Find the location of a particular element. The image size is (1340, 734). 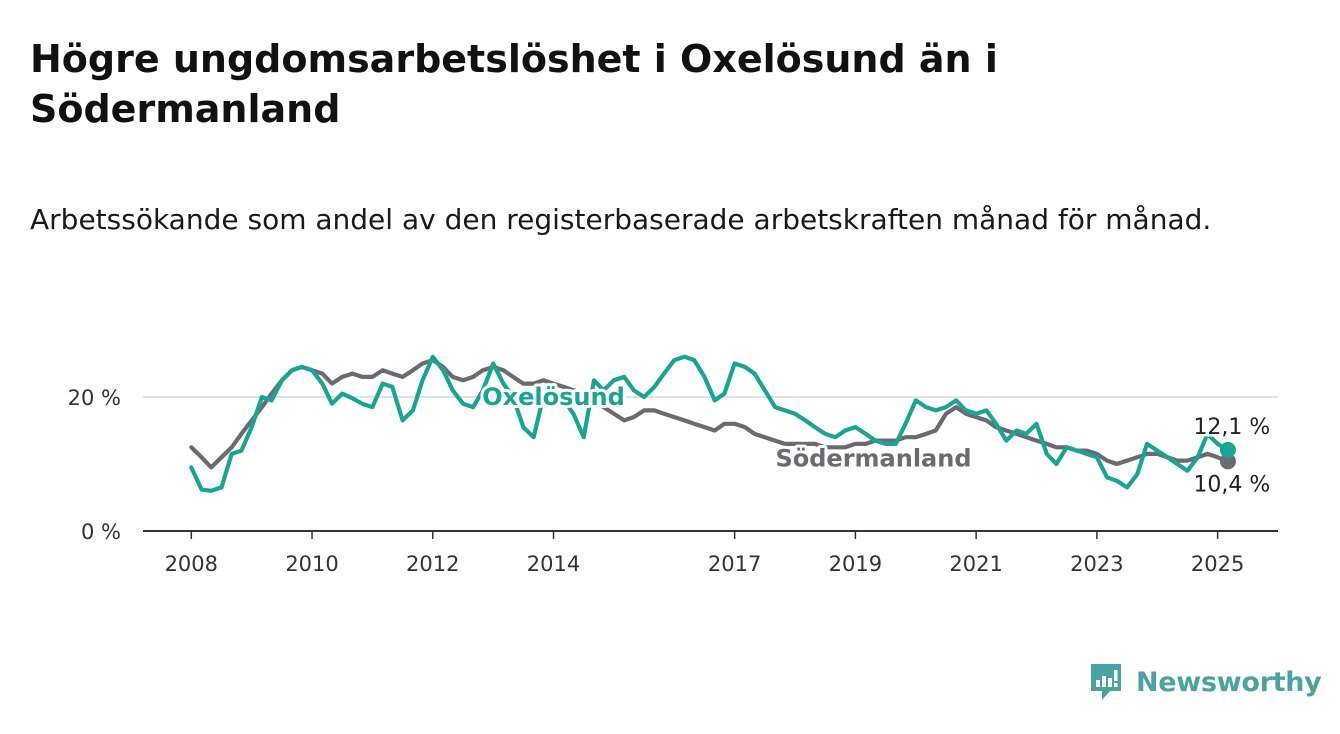

series-labels: Oxelösund Södermanland 12,1 % 10,4 % is located at coordinates (876, 440).